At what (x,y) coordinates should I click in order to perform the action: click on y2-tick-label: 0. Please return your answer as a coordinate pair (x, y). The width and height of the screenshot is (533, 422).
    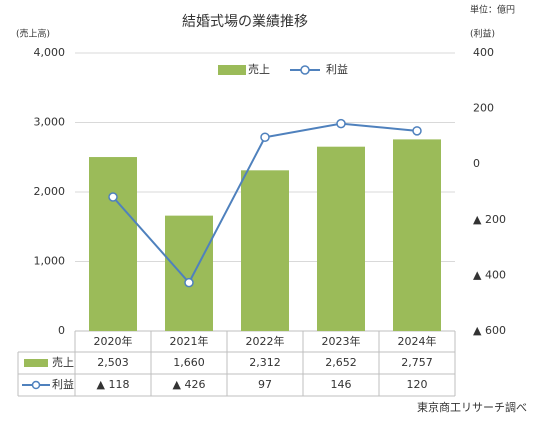
    Looking at the image, I should click on (476, 163).